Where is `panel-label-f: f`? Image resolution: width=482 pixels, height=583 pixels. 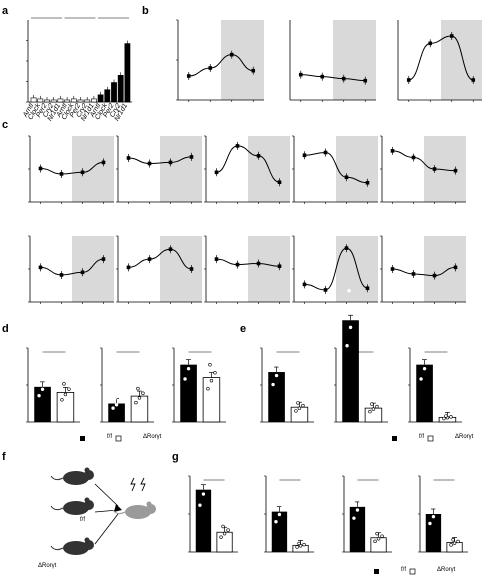 panel-label-f: f is located at coordinates (4, 457).